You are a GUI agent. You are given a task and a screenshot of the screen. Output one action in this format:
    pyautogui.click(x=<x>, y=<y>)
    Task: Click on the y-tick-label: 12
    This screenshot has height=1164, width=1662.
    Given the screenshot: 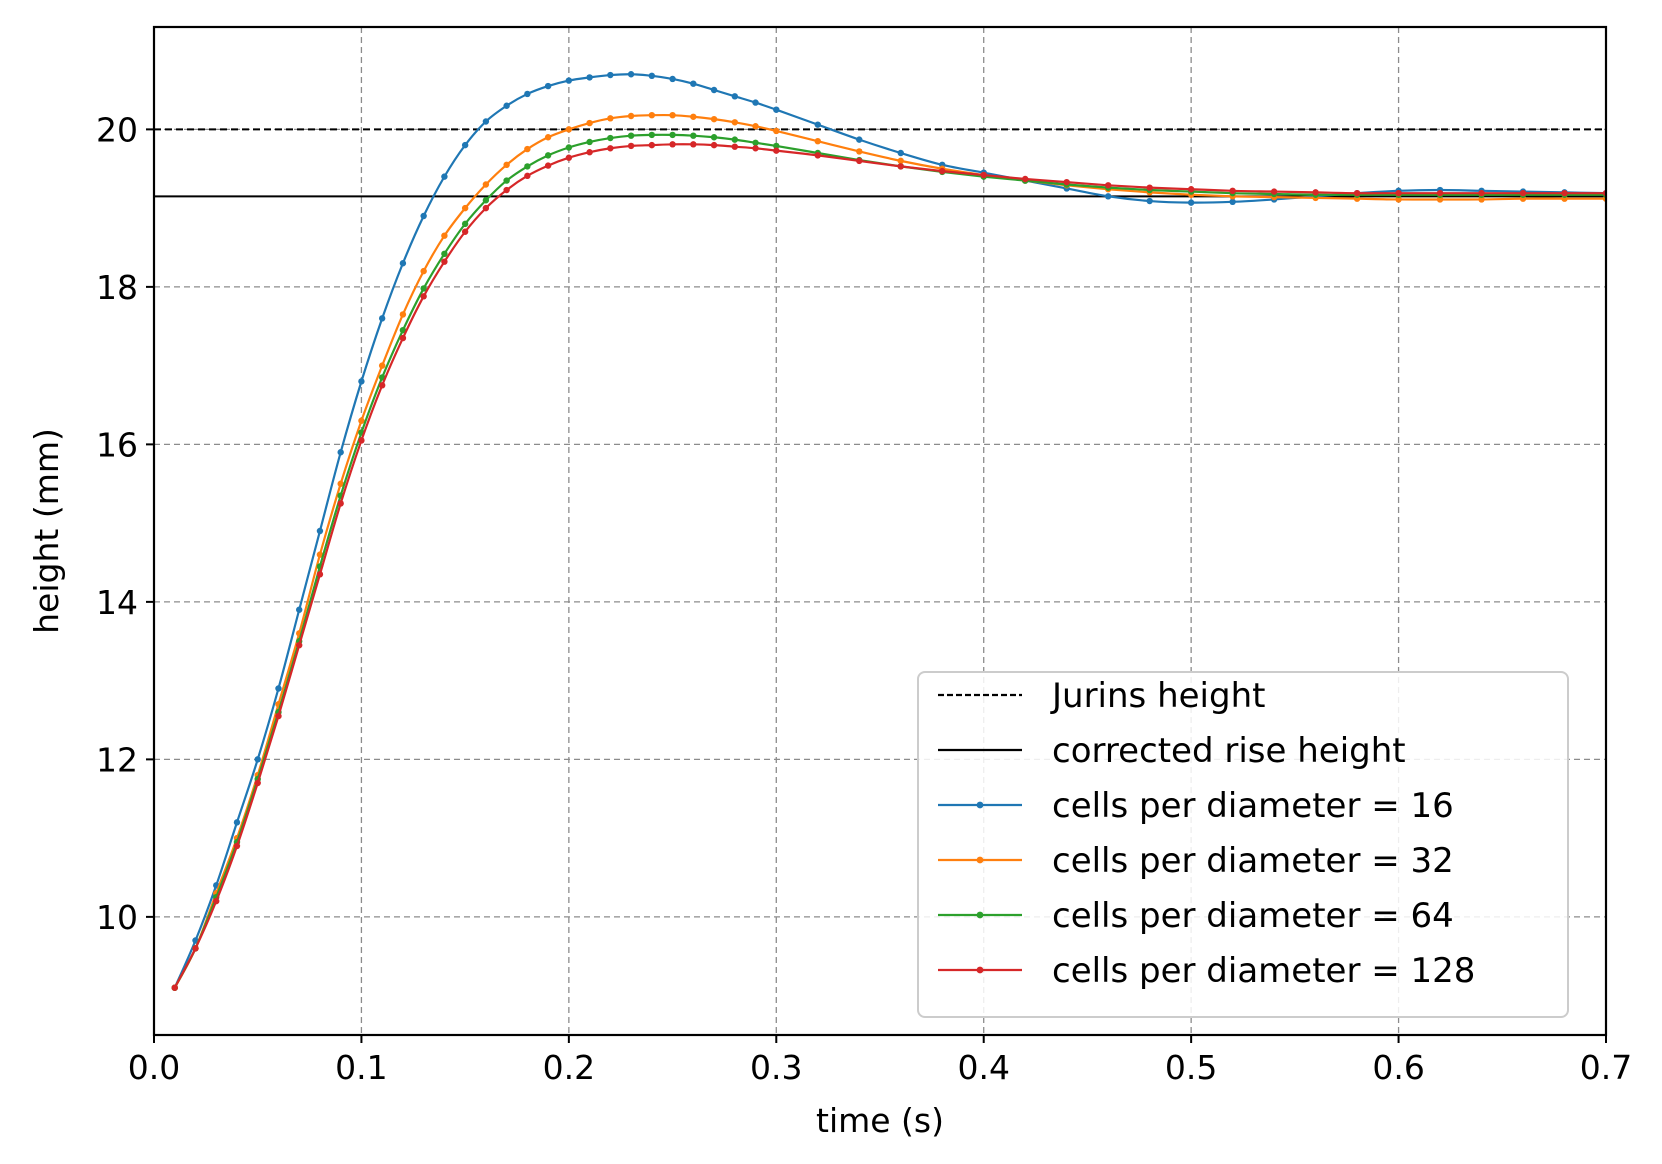 What is the action you would take?
    pyautogui.click(x=117, y=759)
    